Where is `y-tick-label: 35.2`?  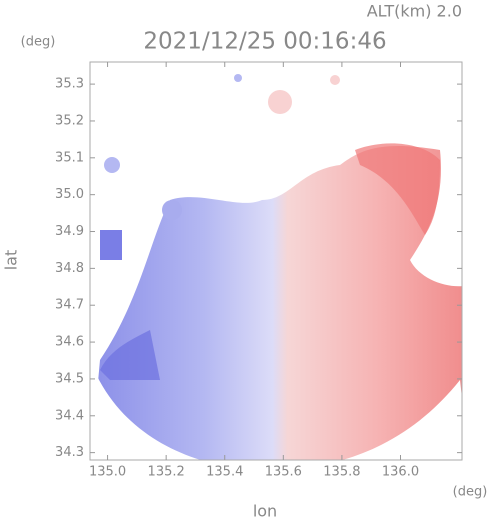
y-tick-label: 35.2 is located at coordinates (69, 120).